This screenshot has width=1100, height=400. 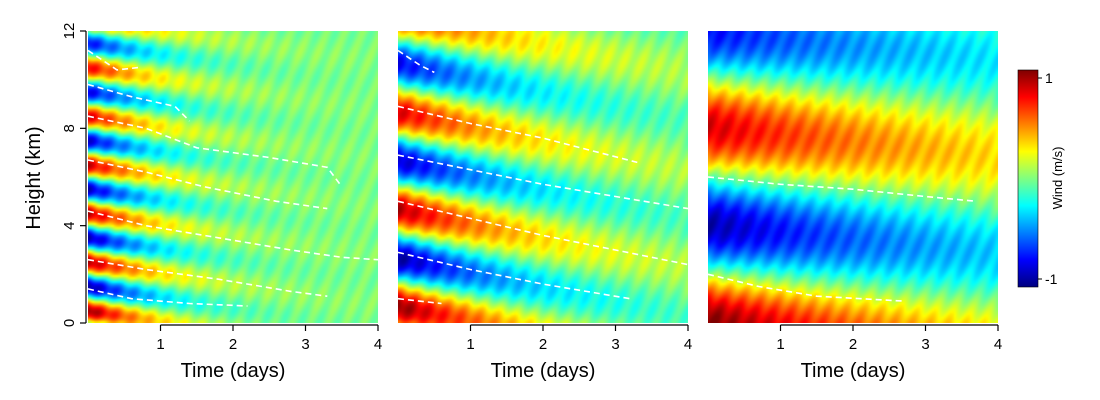 What do you see at coordinates (1028, 178) in the screenshot?
I see `colorbar-gradient` at bounding box center [1028, 178].